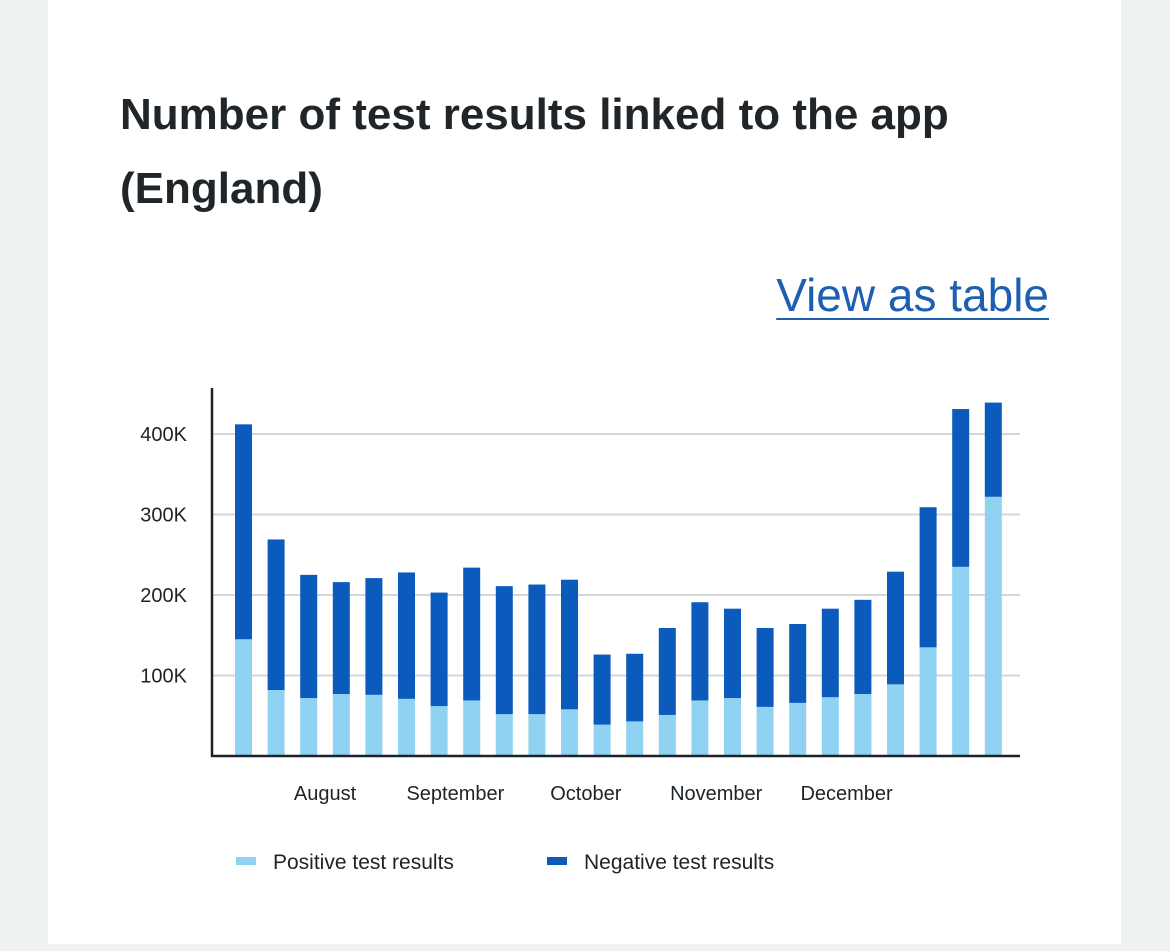  Describe the element at coordinates (912, 295) in the screenshot. I see `view-as-table-link: View as table` at that location.